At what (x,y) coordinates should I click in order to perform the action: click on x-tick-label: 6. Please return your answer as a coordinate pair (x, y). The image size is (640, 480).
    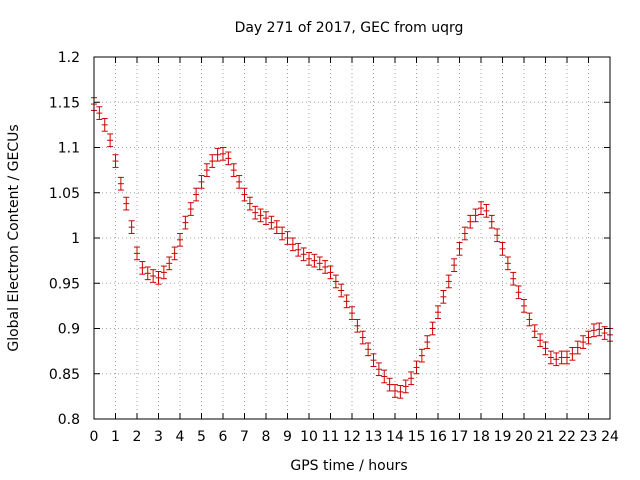
    Looking at the image, I should click on (223, 437).